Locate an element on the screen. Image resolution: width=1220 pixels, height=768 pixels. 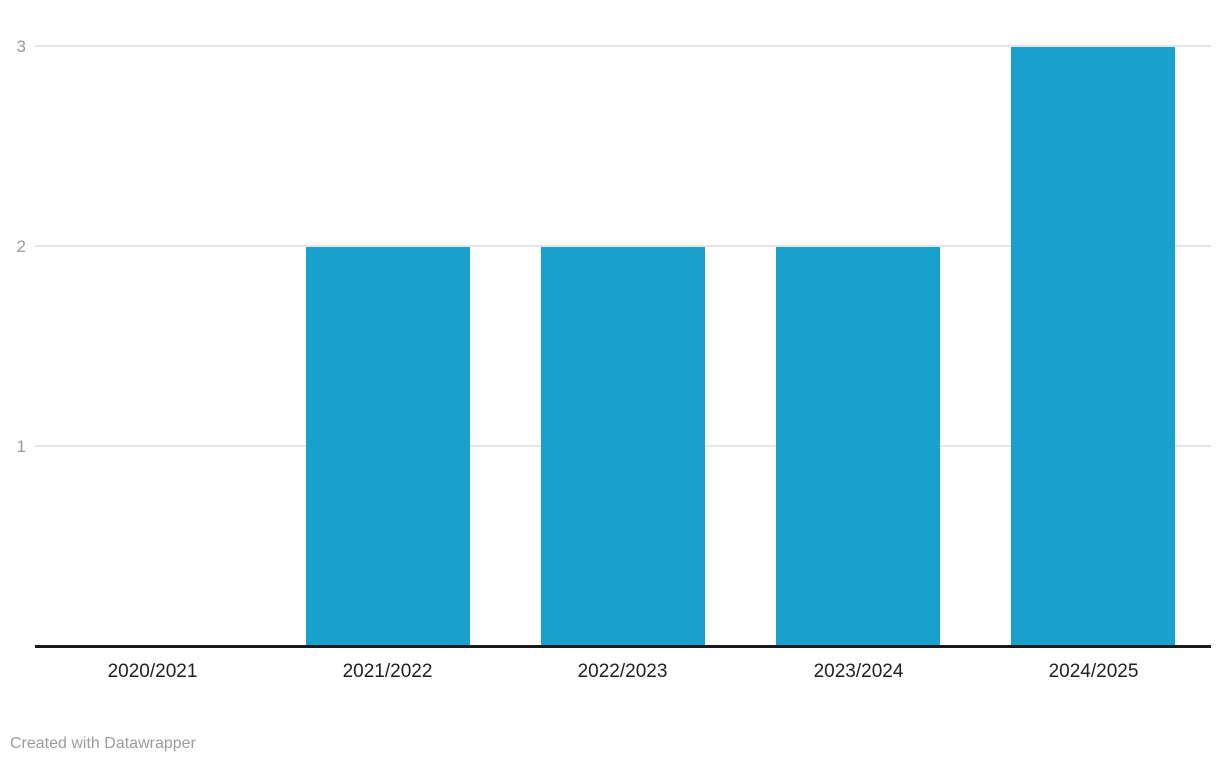
x-tick-label: 2024/2025 is located at coordinates (1093, 671).